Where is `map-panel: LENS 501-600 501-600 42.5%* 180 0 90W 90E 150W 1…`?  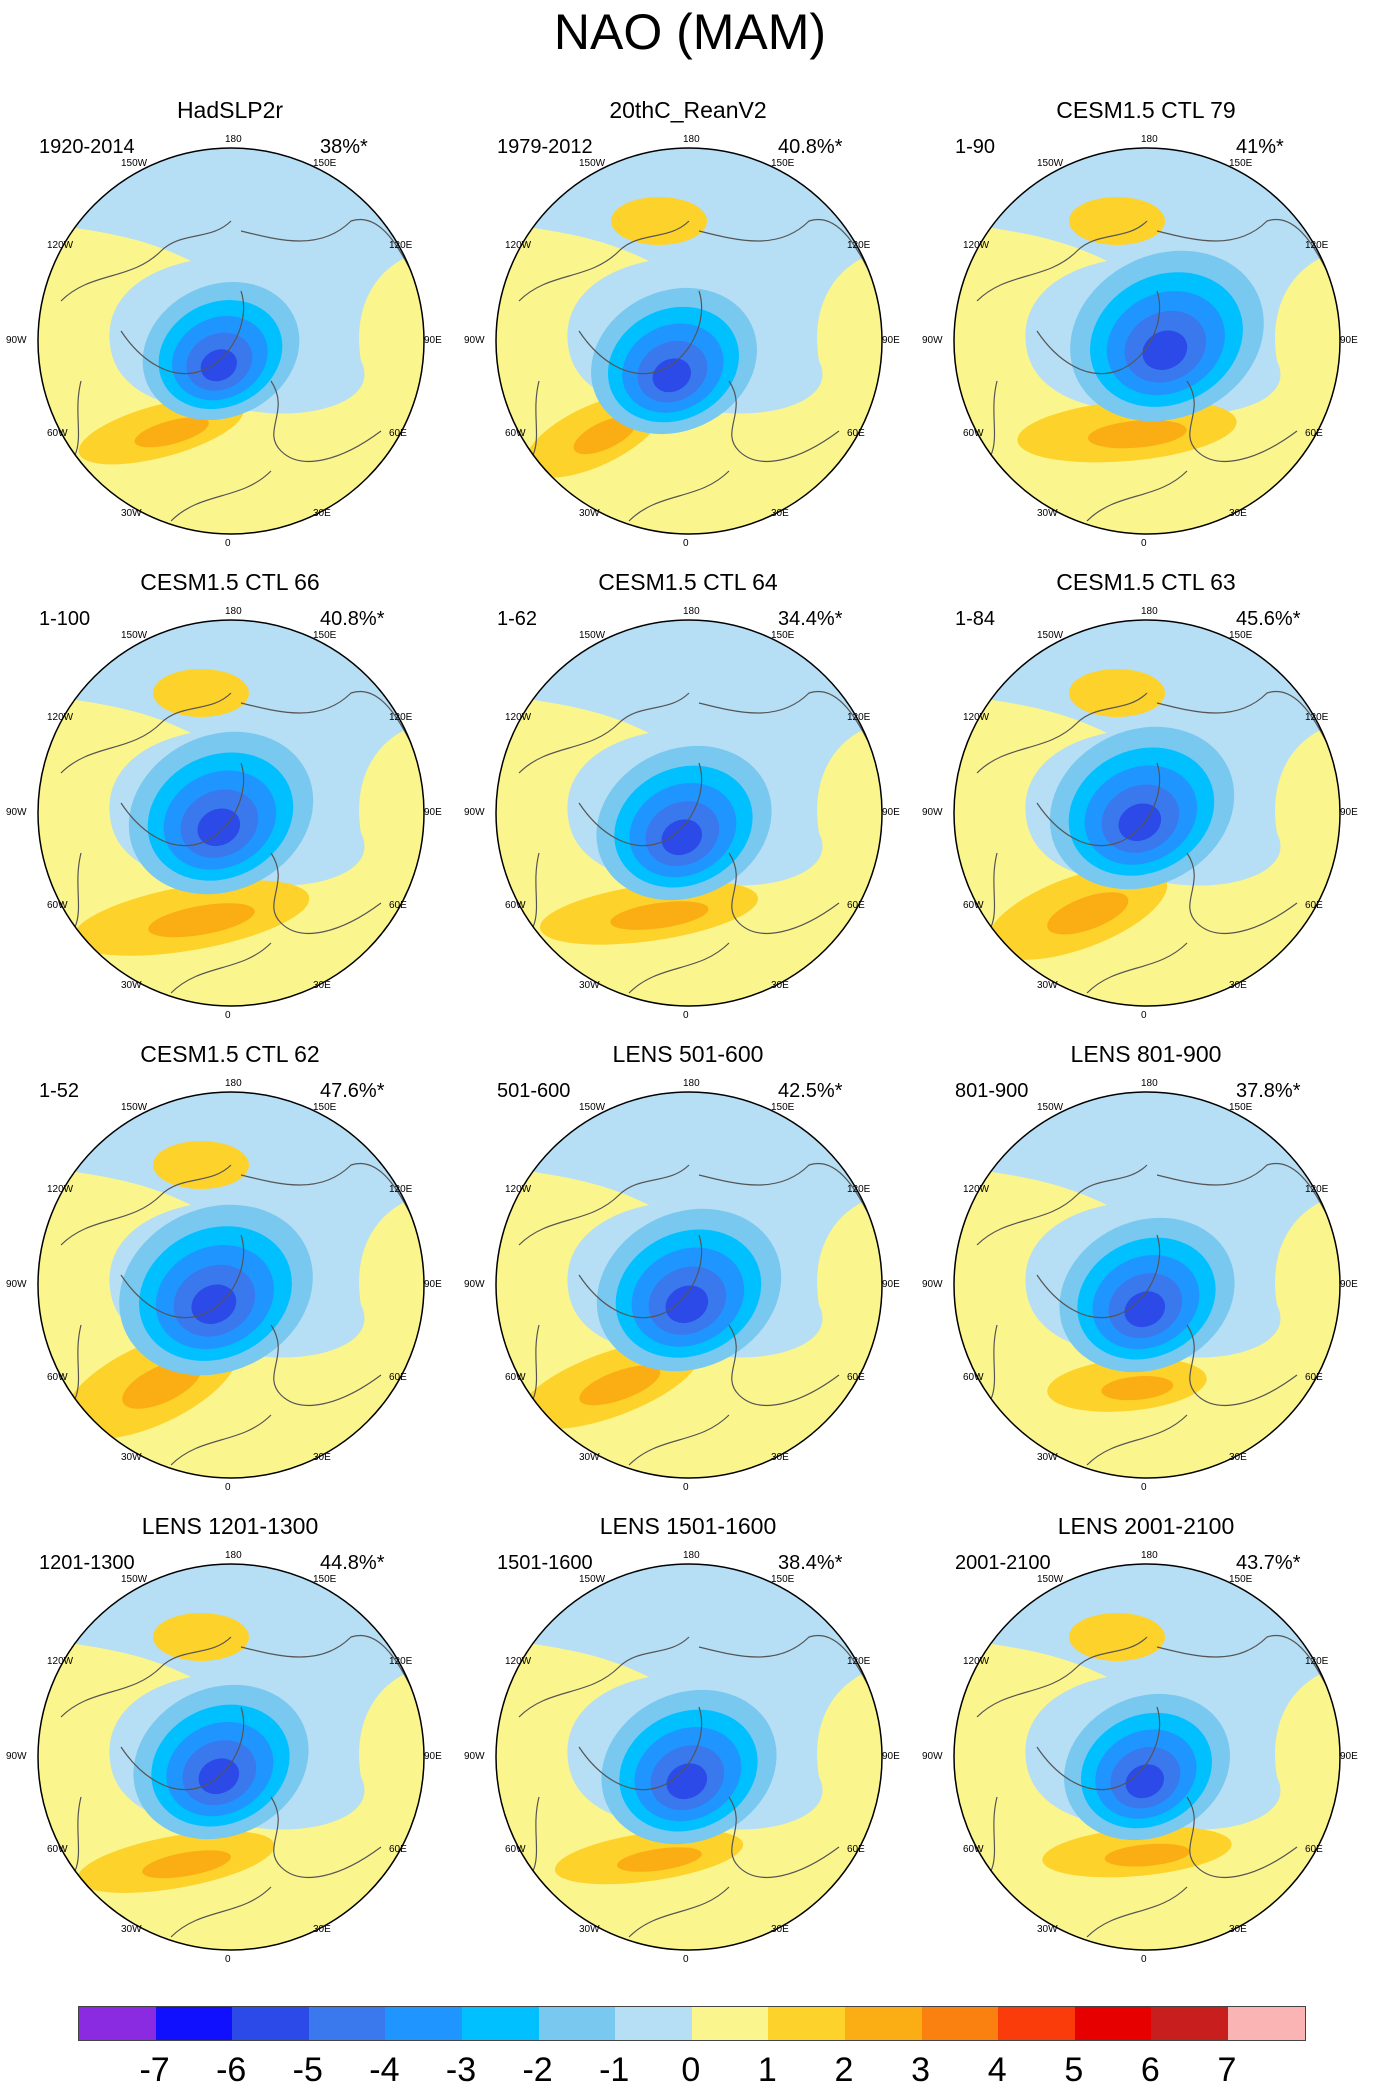
map-panel: LENS 501-600 501-600 42.5%* 180 0 90W 90E 150W 1… is located at coordinates (688, 1218).